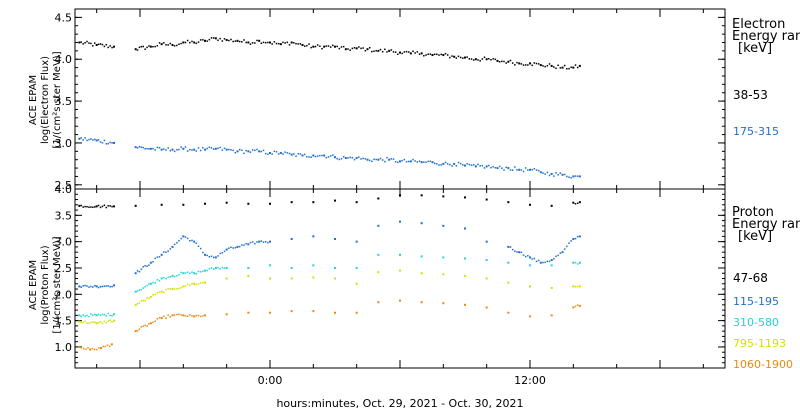 The width and height of the screenshot is (800, 410). What do you see at coordinates (64, 321) in the screenshot?
I see `y-tick-label: 1.5` at bounding box center [64, 321].